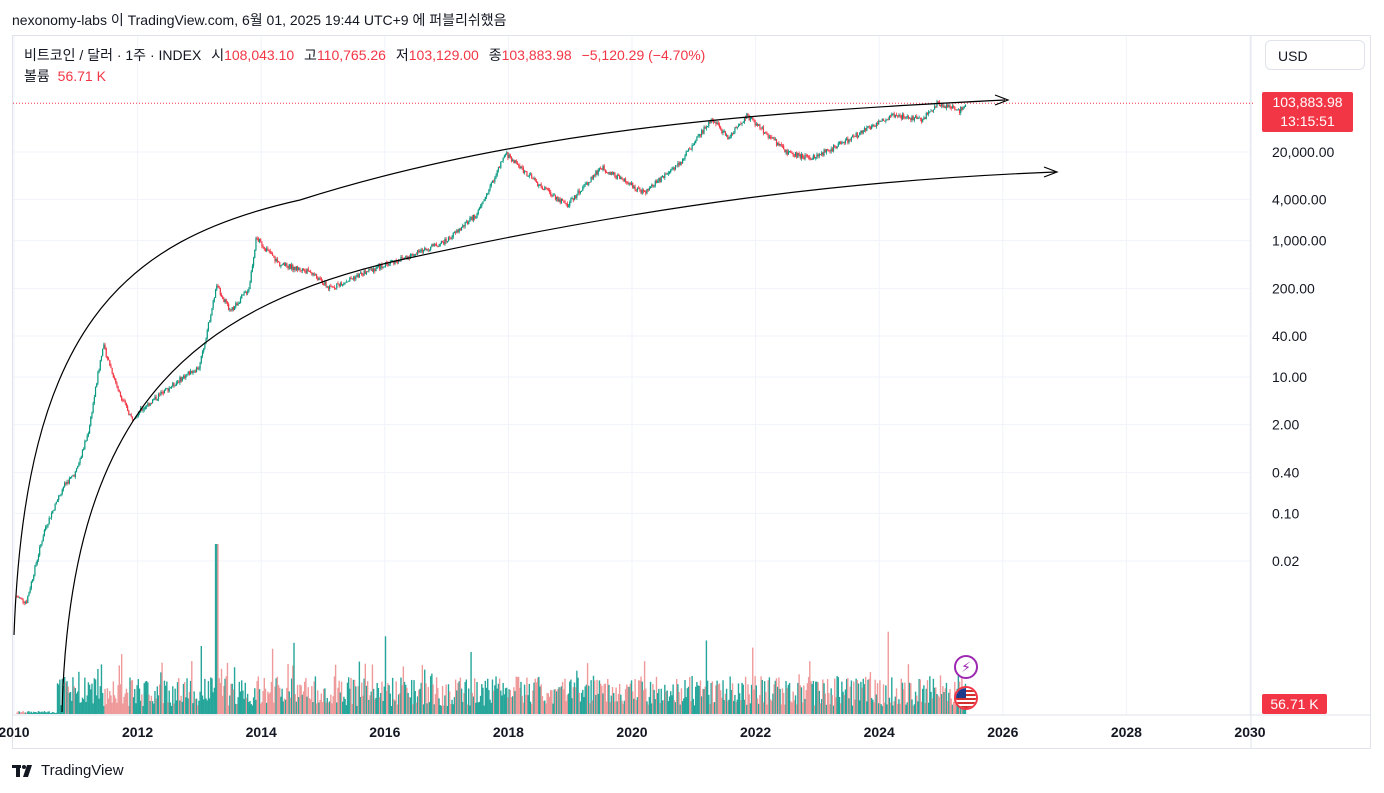 Image resolution: width=1384 pixels, height=793 pixels. I want to click on us-flag-event-icon, so click(966, 698).